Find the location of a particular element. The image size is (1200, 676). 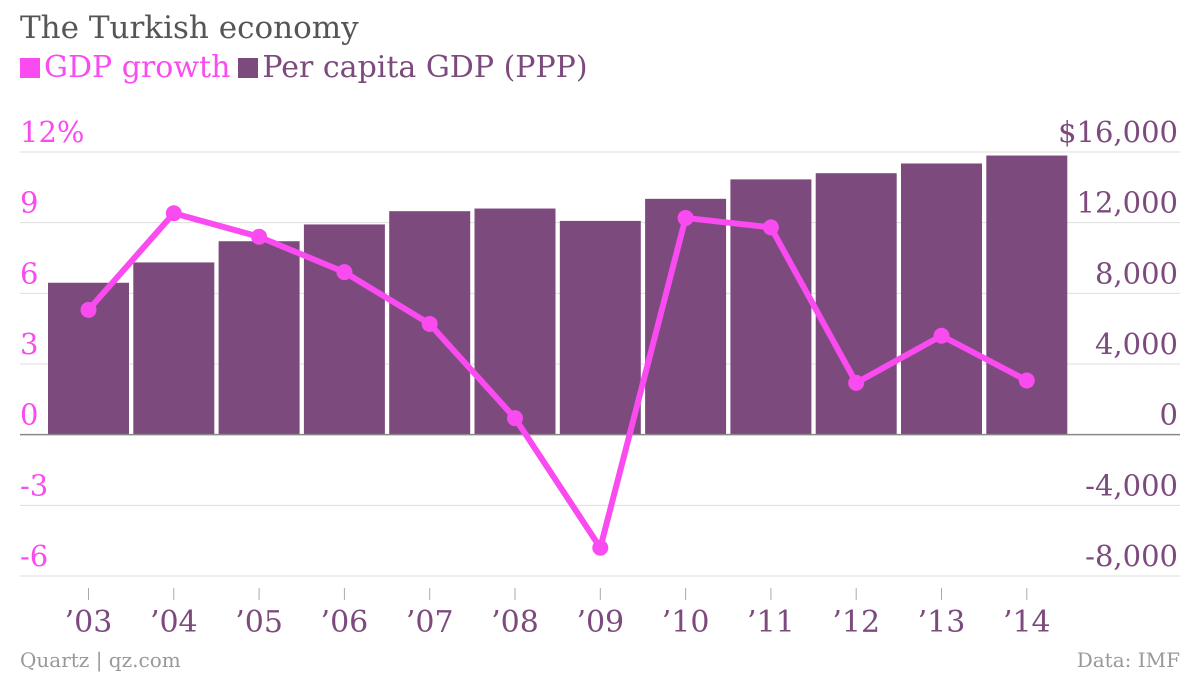

legend-item-gdp: Per capita GDP (PPP) is located at coordinates (413, 67).